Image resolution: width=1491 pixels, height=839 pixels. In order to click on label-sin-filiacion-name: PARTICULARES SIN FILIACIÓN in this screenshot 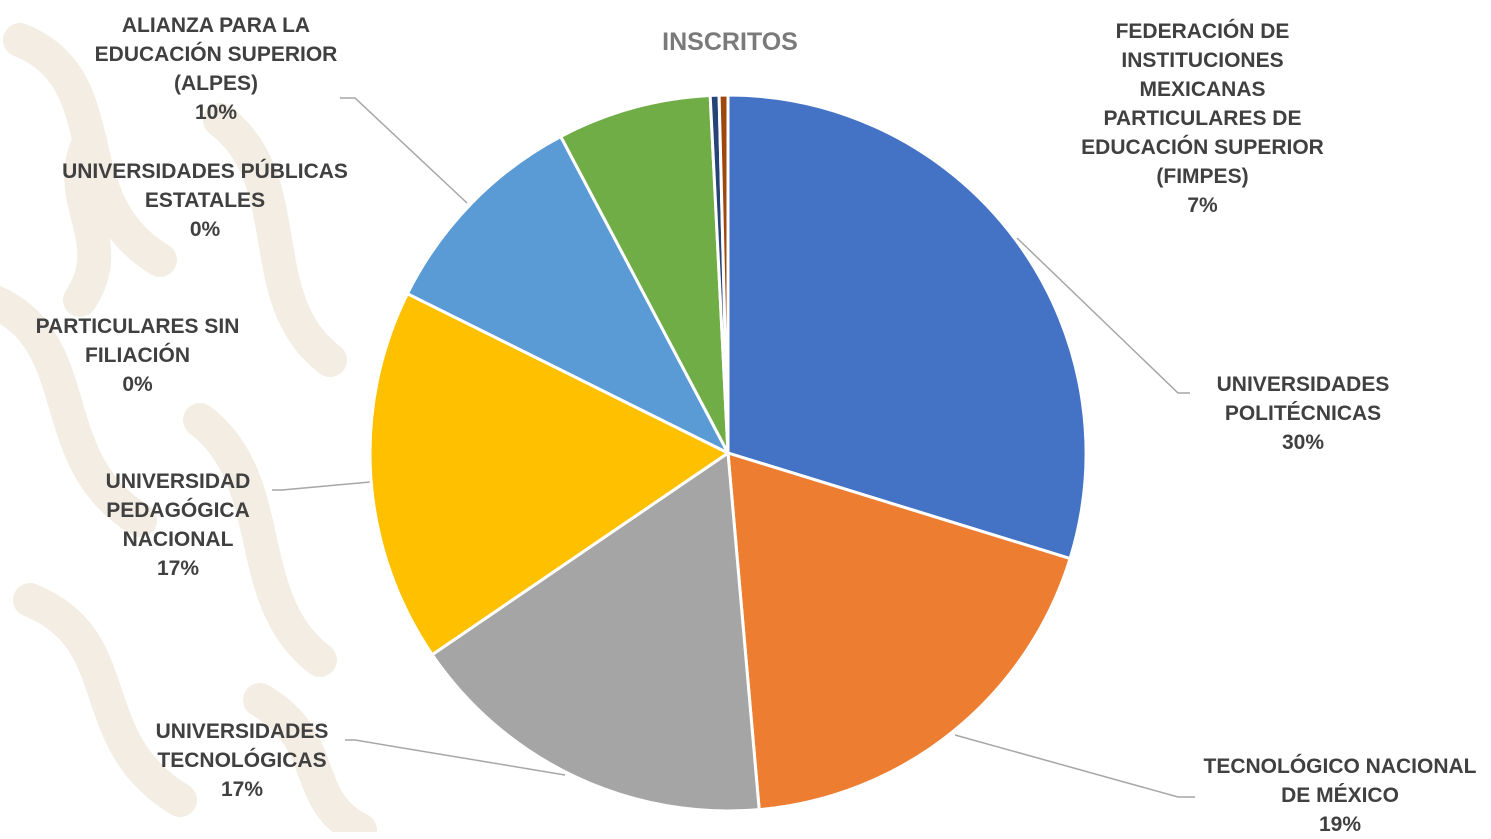, I will do `click(137, 341)`.